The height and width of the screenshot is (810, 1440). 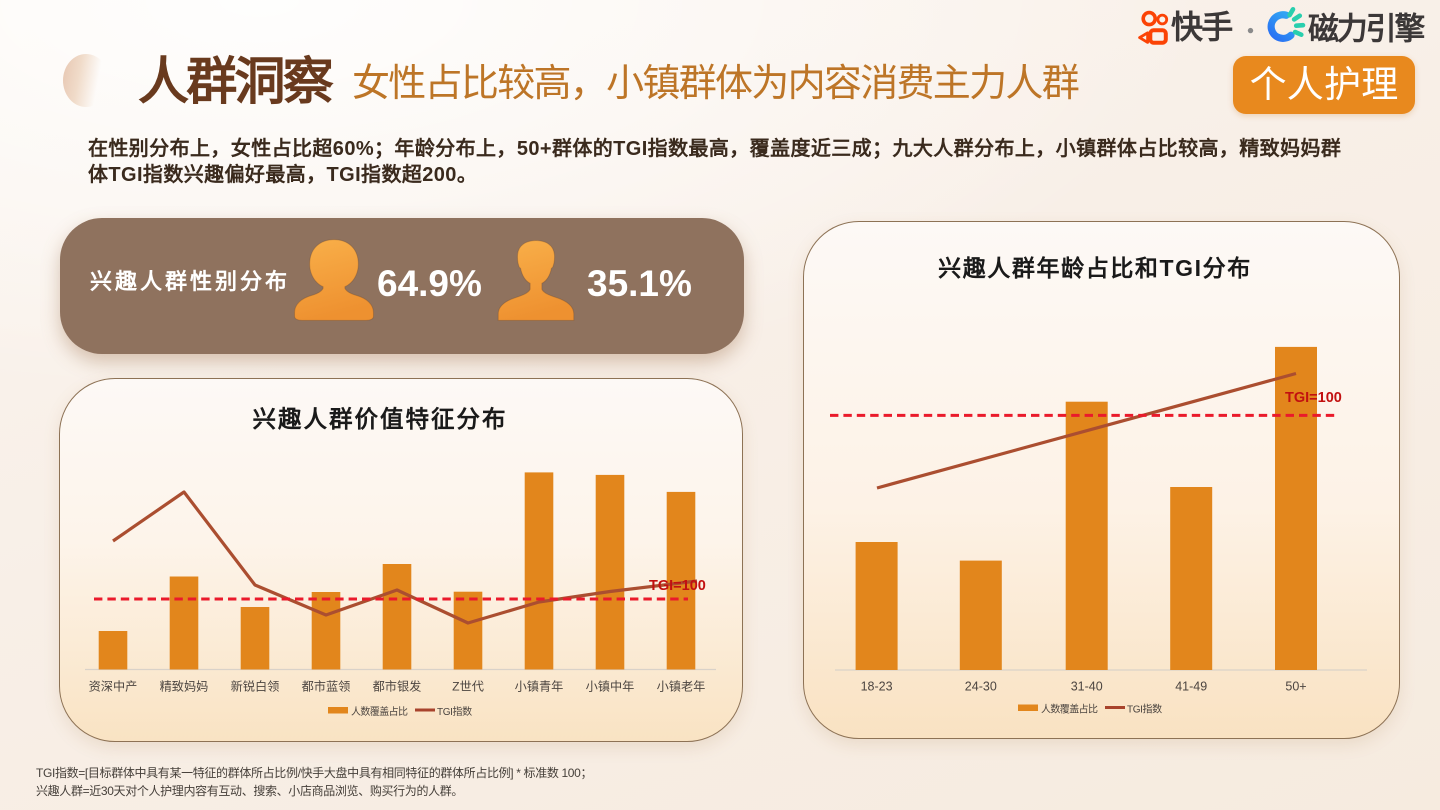 I want to click on svg-text: 资深中产, so click(x=113, y=685).